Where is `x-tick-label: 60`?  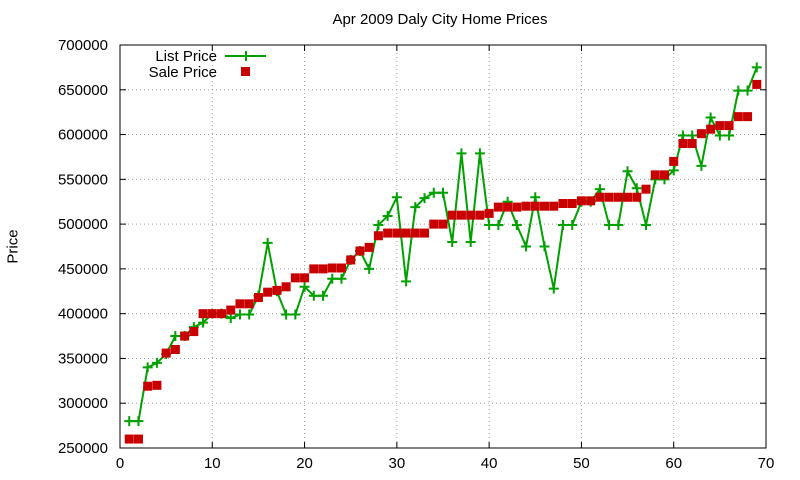 x-tick-label: 60 is located at coordinates (673, 463).